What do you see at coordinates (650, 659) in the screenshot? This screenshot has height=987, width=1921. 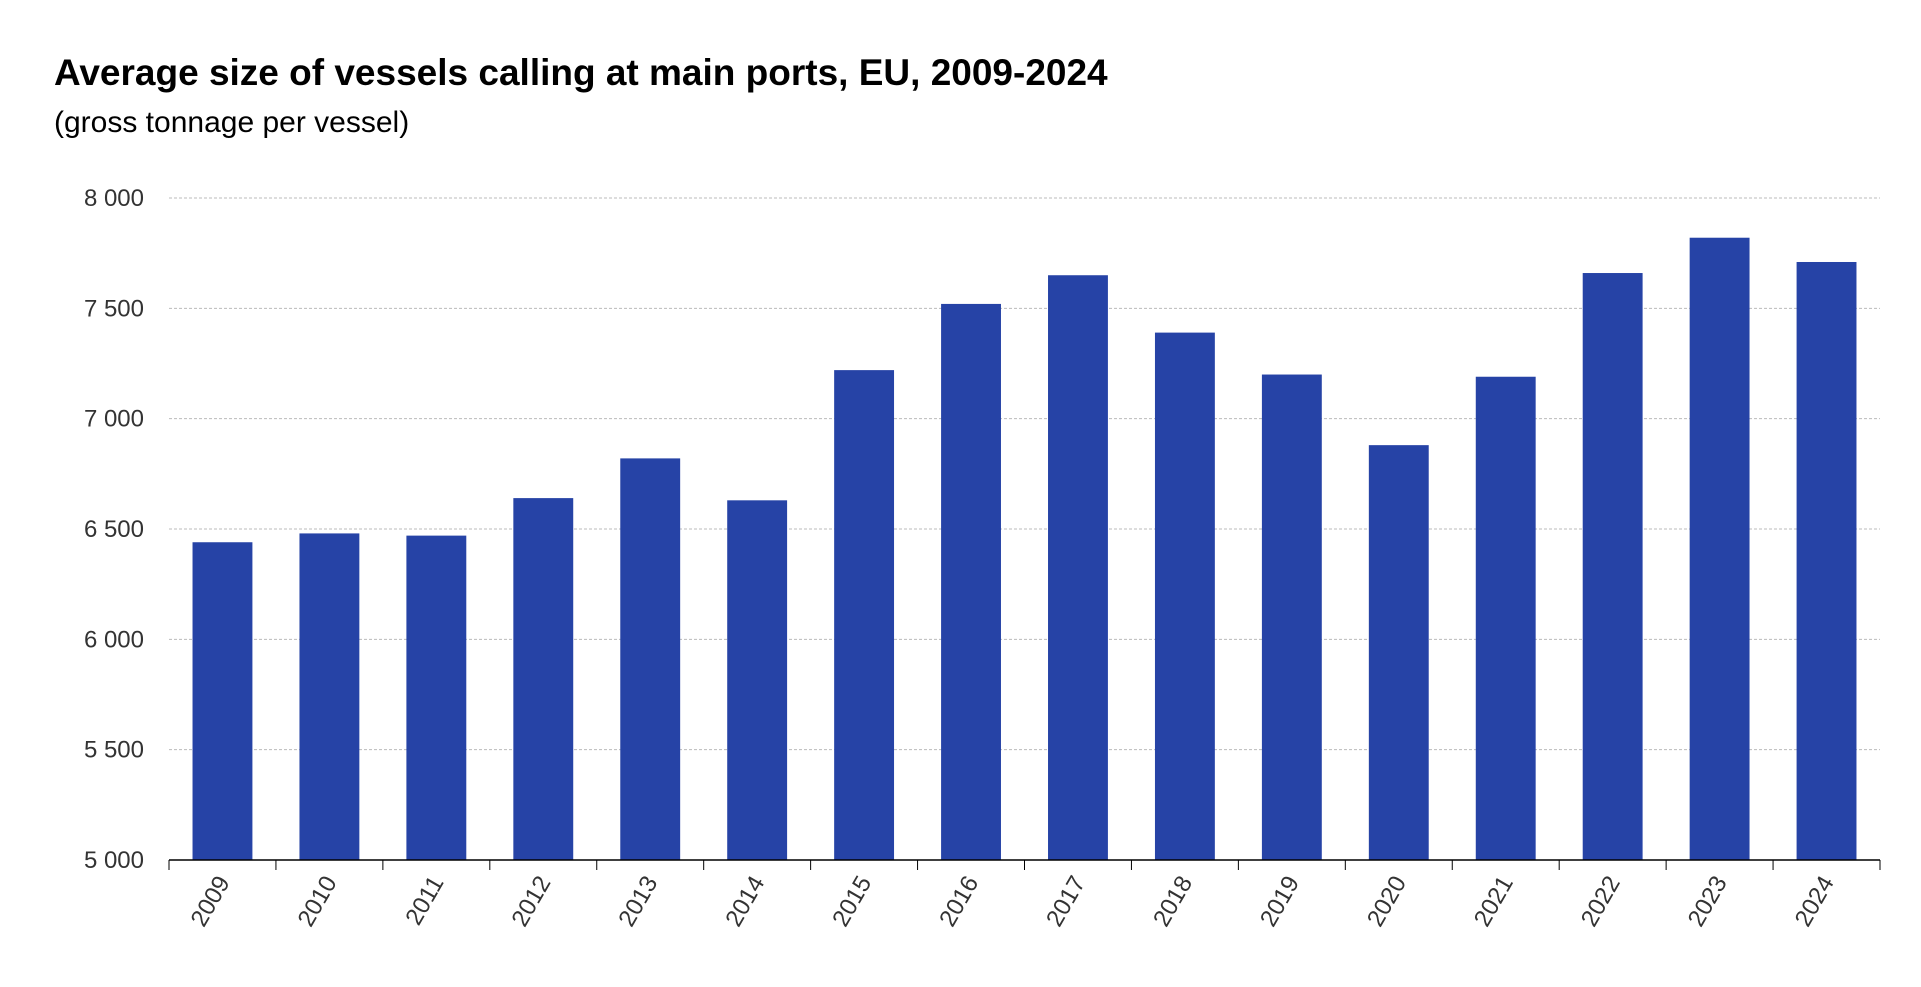 I see `bar-2013` at bounding box center [650, 659].